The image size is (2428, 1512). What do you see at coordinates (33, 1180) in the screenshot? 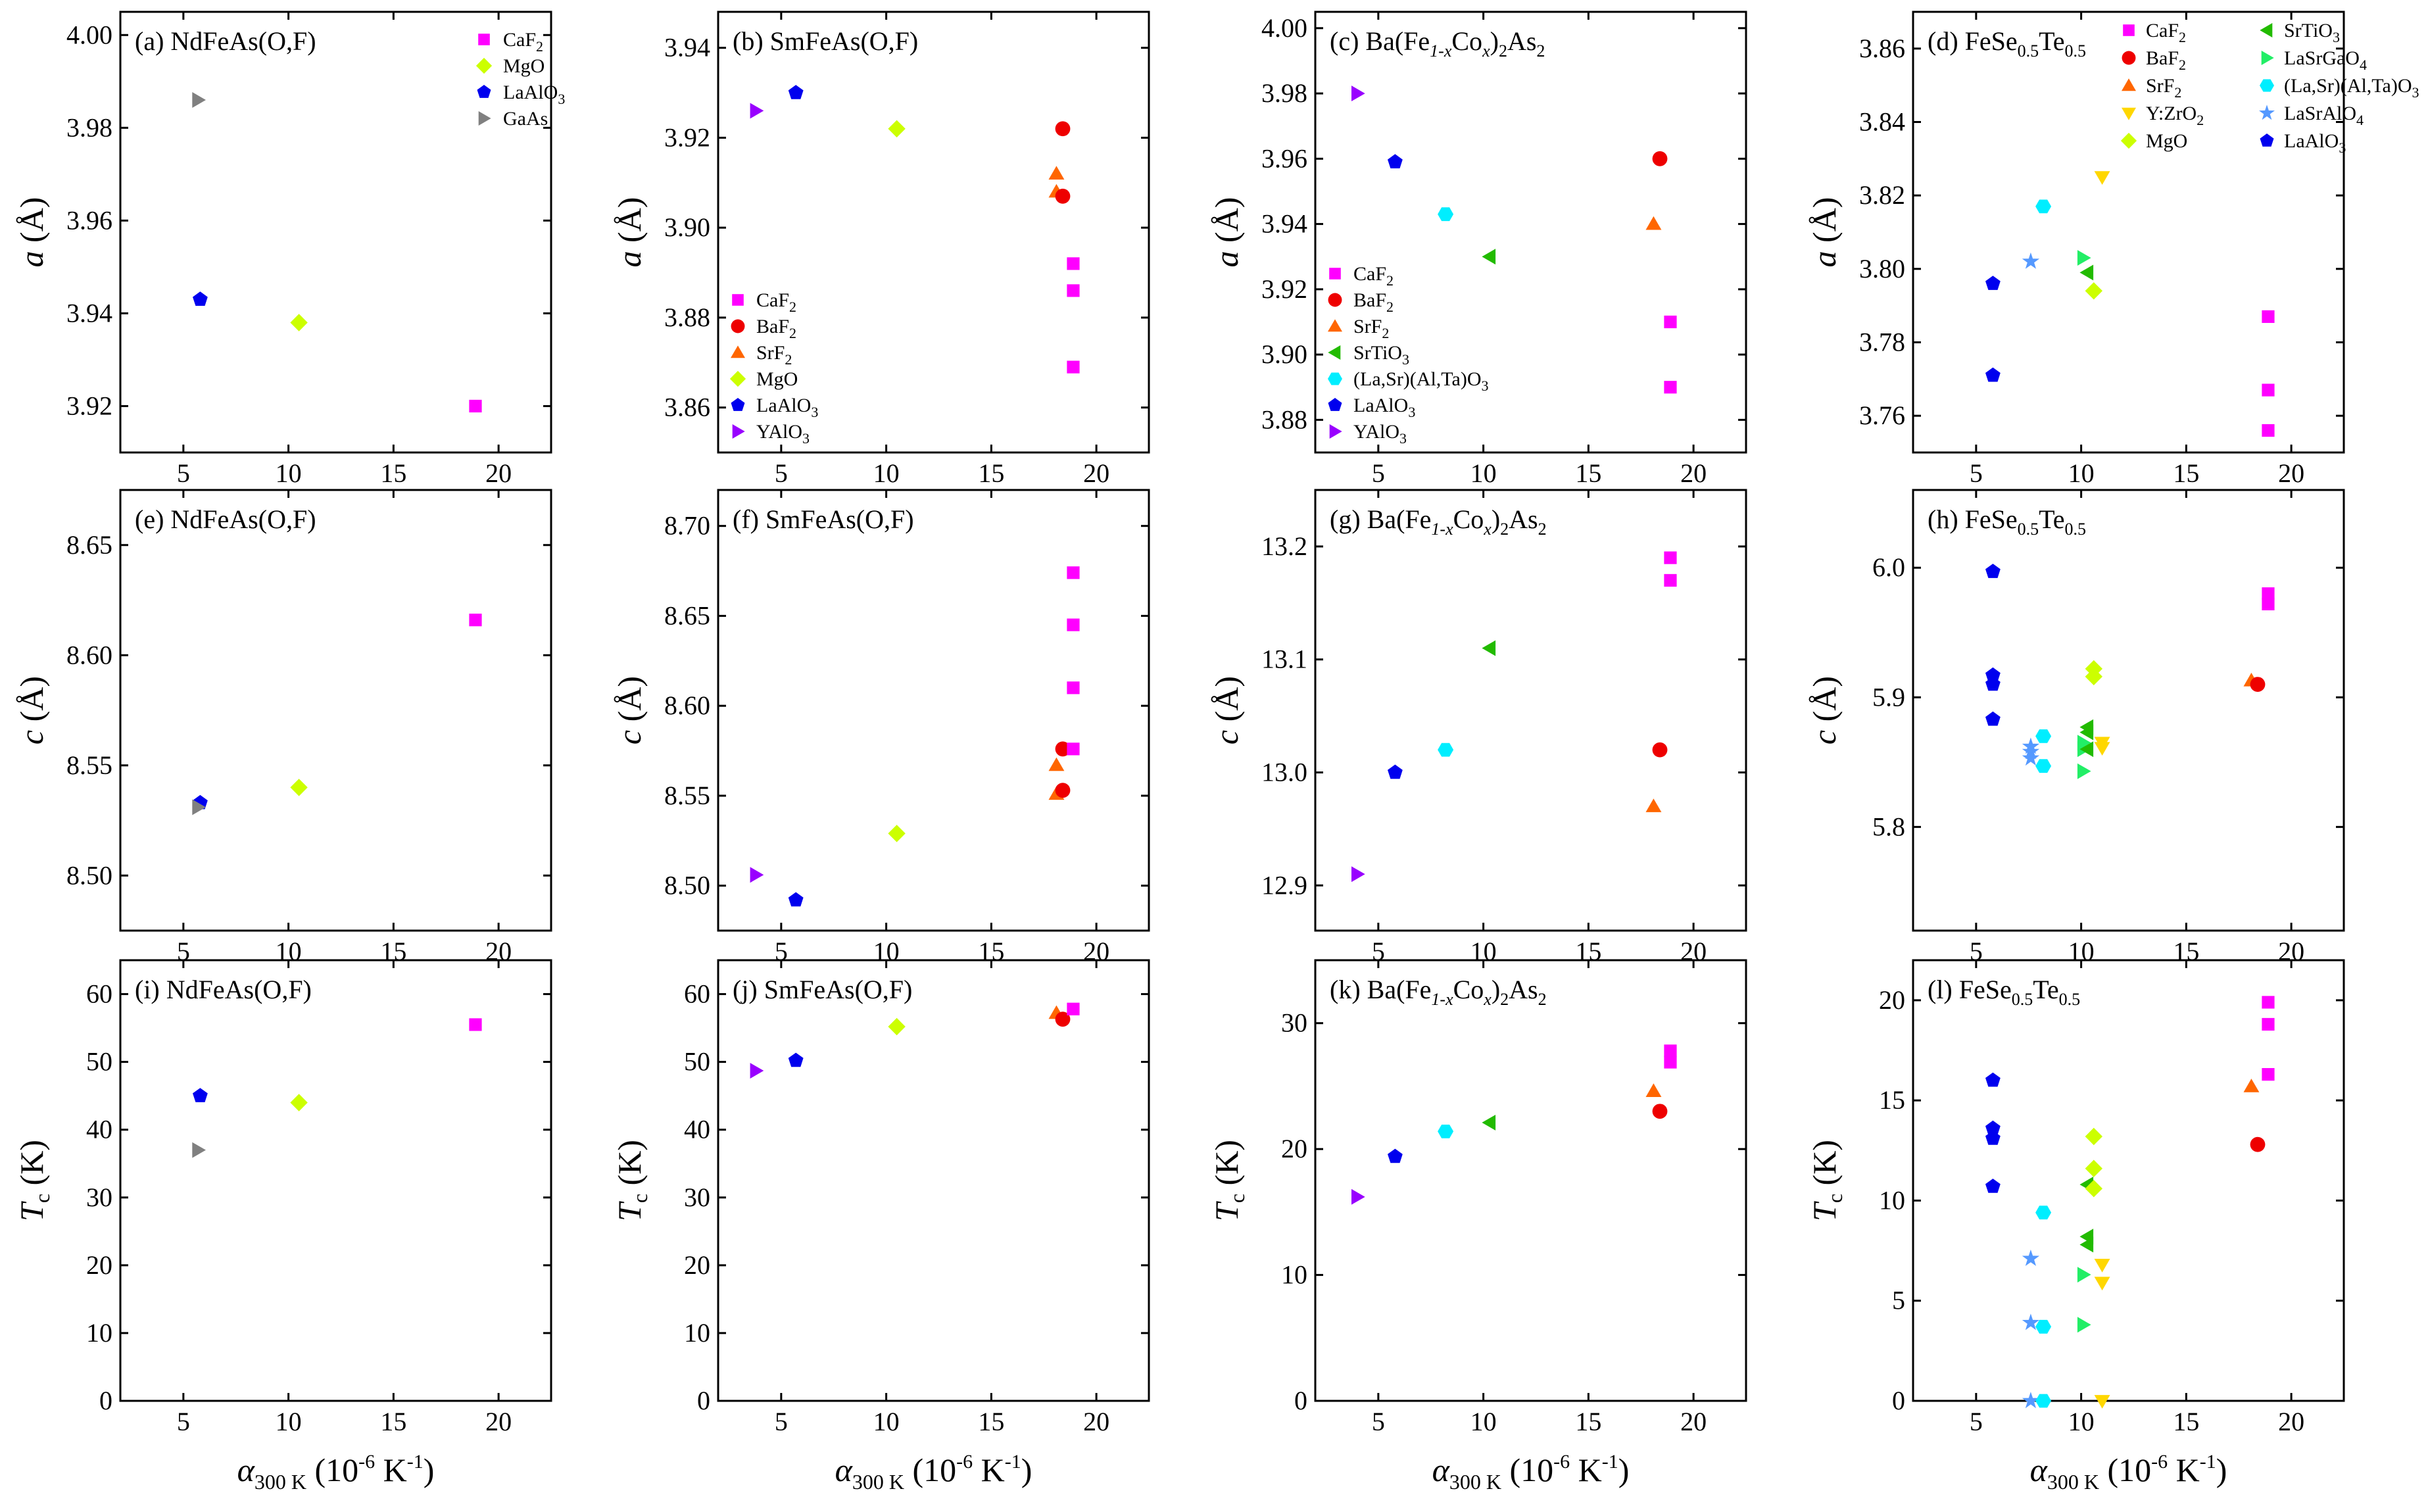
I see `y-axis-label: Tc (K)` at bounding box center [33, 1180].